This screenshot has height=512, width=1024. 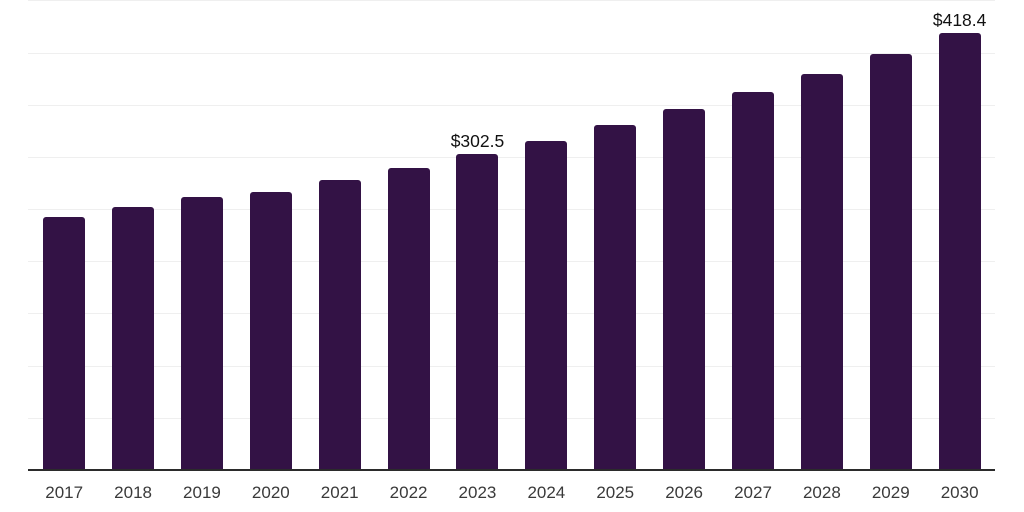 I want to click on bar-2029, so click(x=890, y=262).